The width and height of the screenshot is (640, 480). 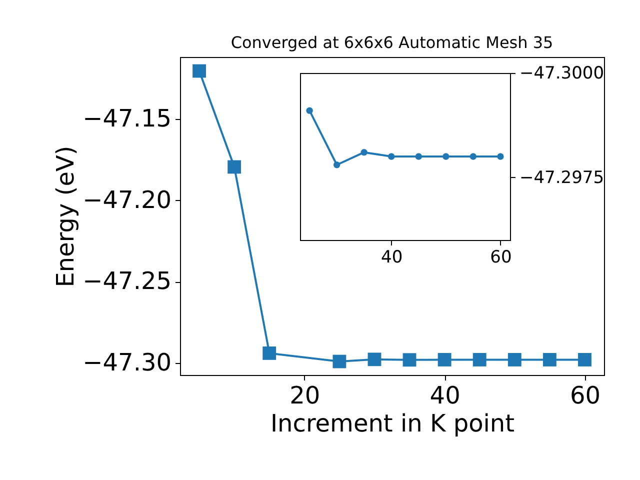 What do you see at coordinates (562, 178) in the screenshot?
I see `y-tick-label: −47.2975` at bounding box center [562, 178].